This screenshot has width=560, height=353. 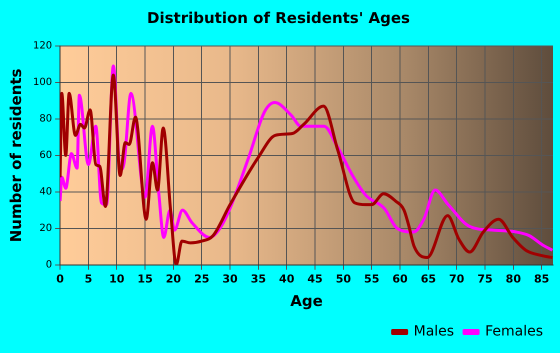 What do you see at coordinates (60, 279) in the screenshot?
I see `x-tick-label: 0` at bounding box center [60, 279].